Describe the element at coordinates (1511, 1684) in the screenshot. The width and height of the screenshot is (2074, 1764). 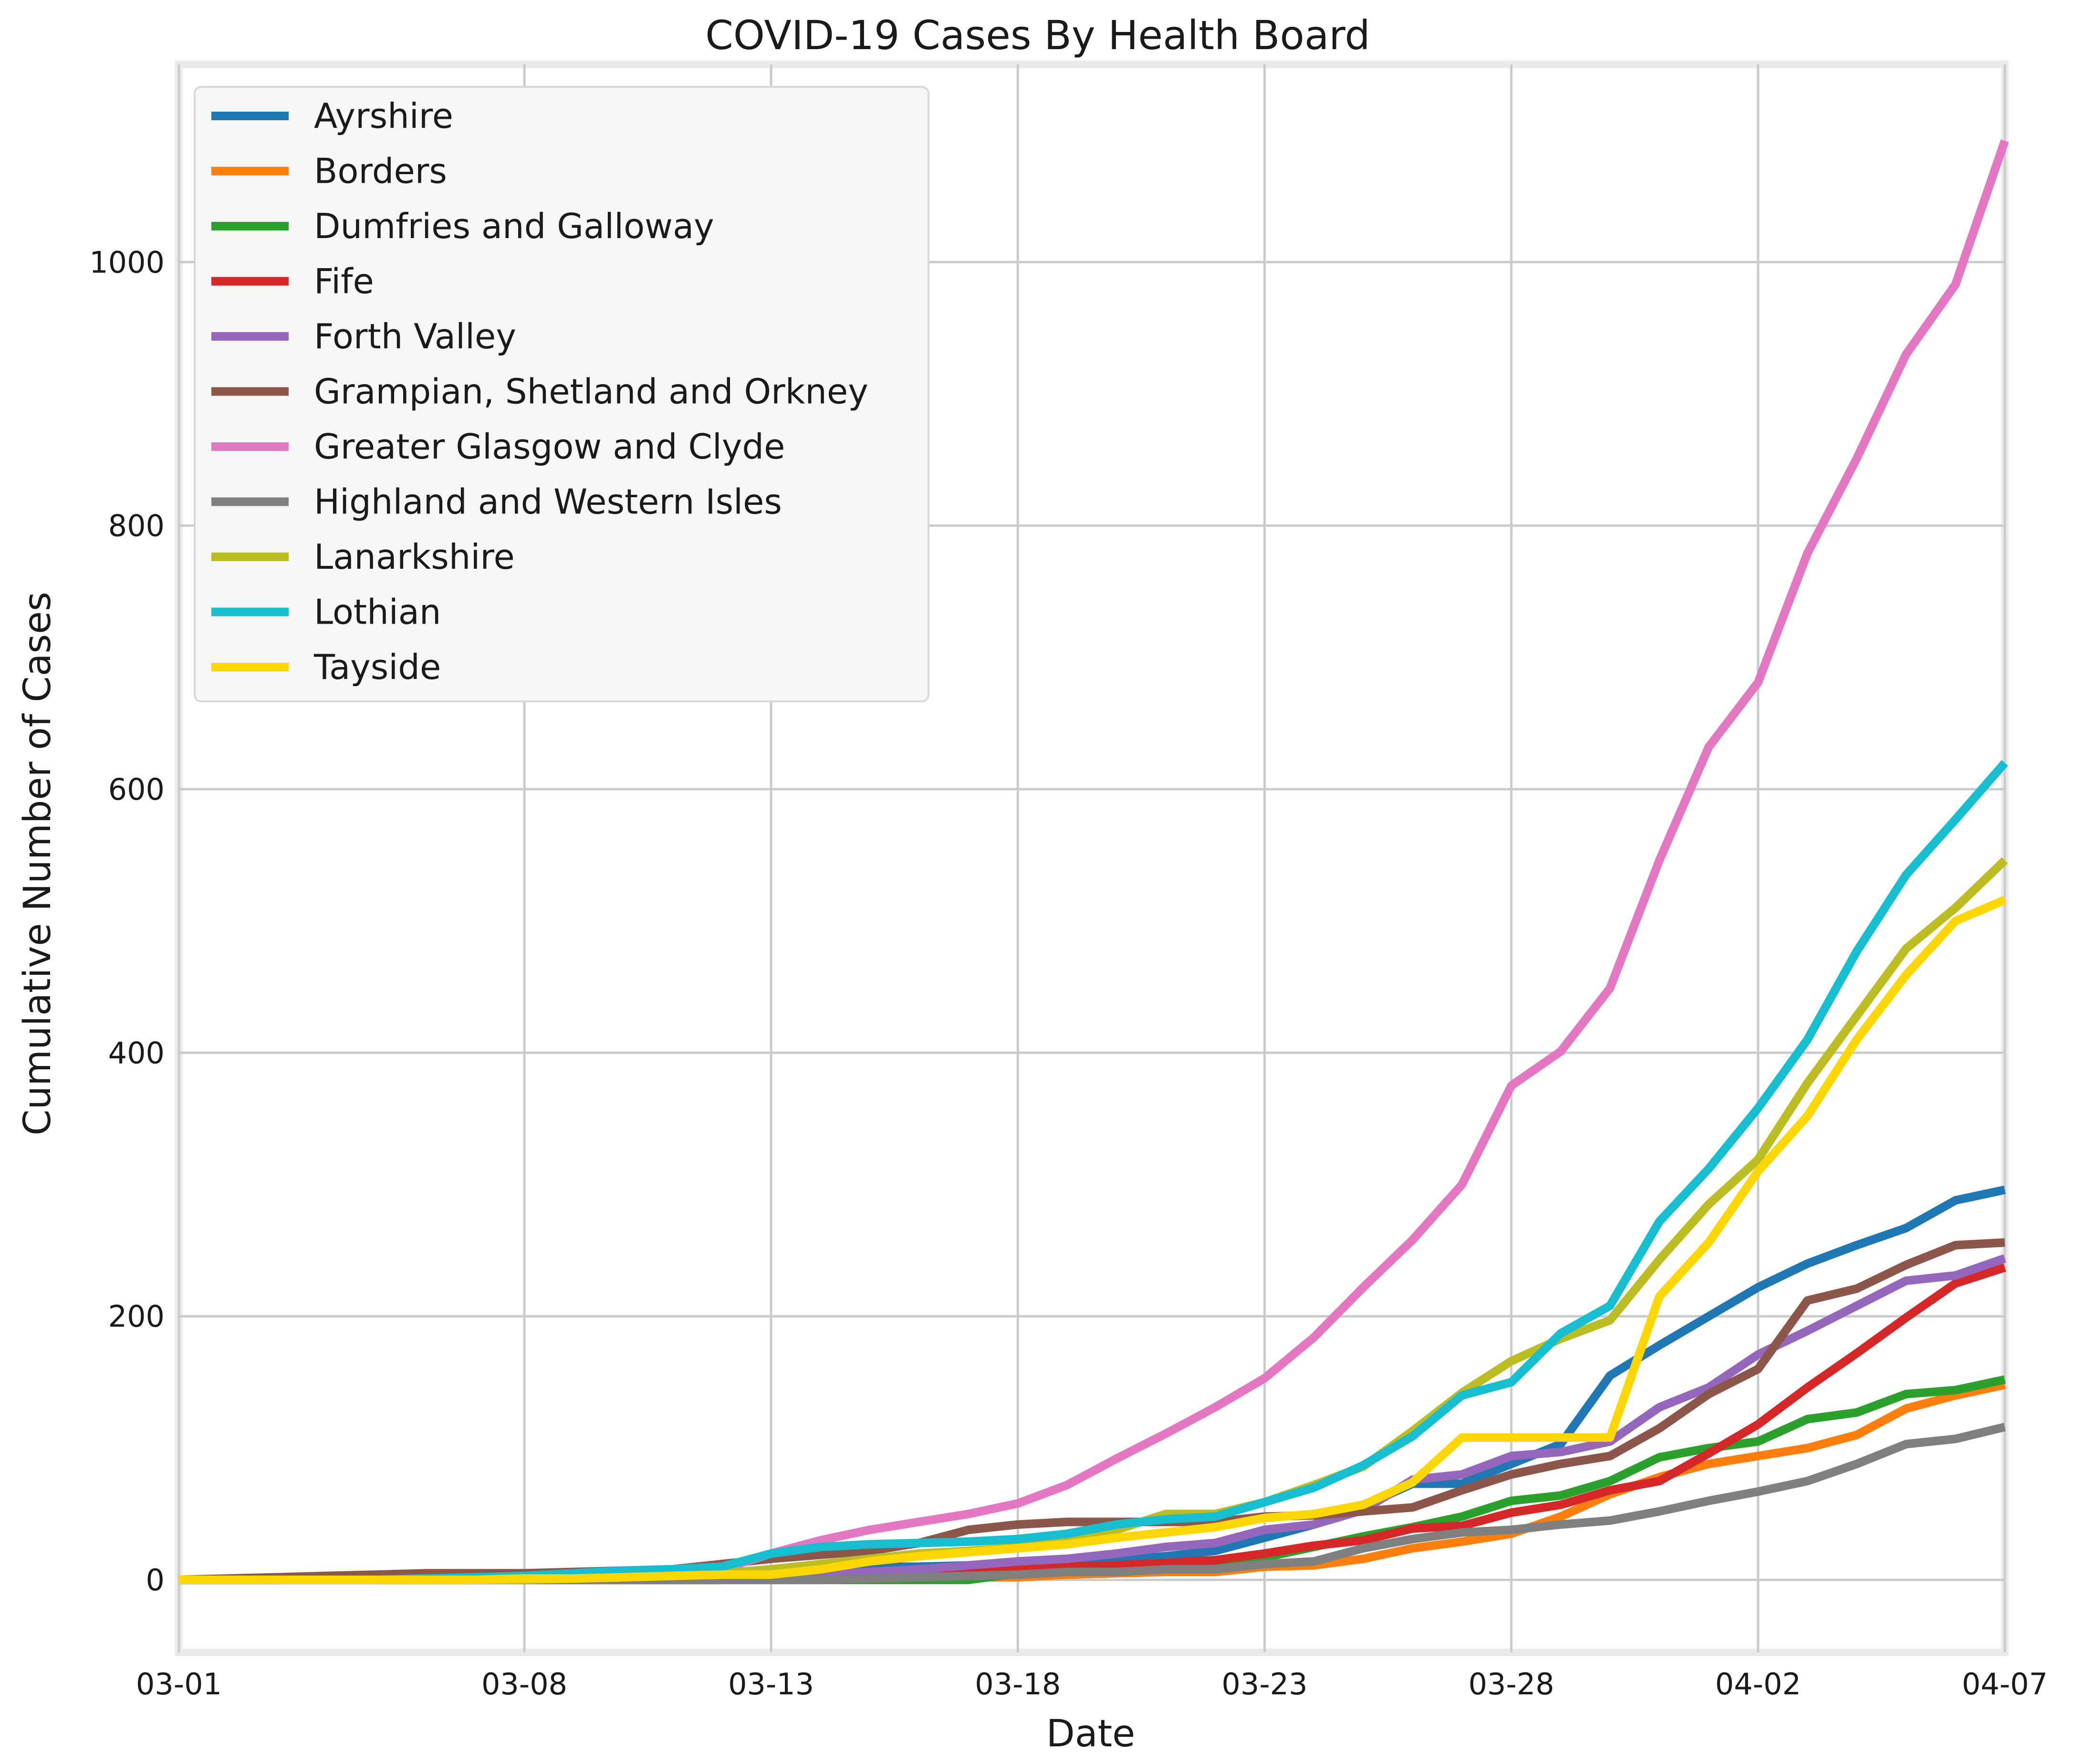
I see `x-tick-label: 03-28` at that location.